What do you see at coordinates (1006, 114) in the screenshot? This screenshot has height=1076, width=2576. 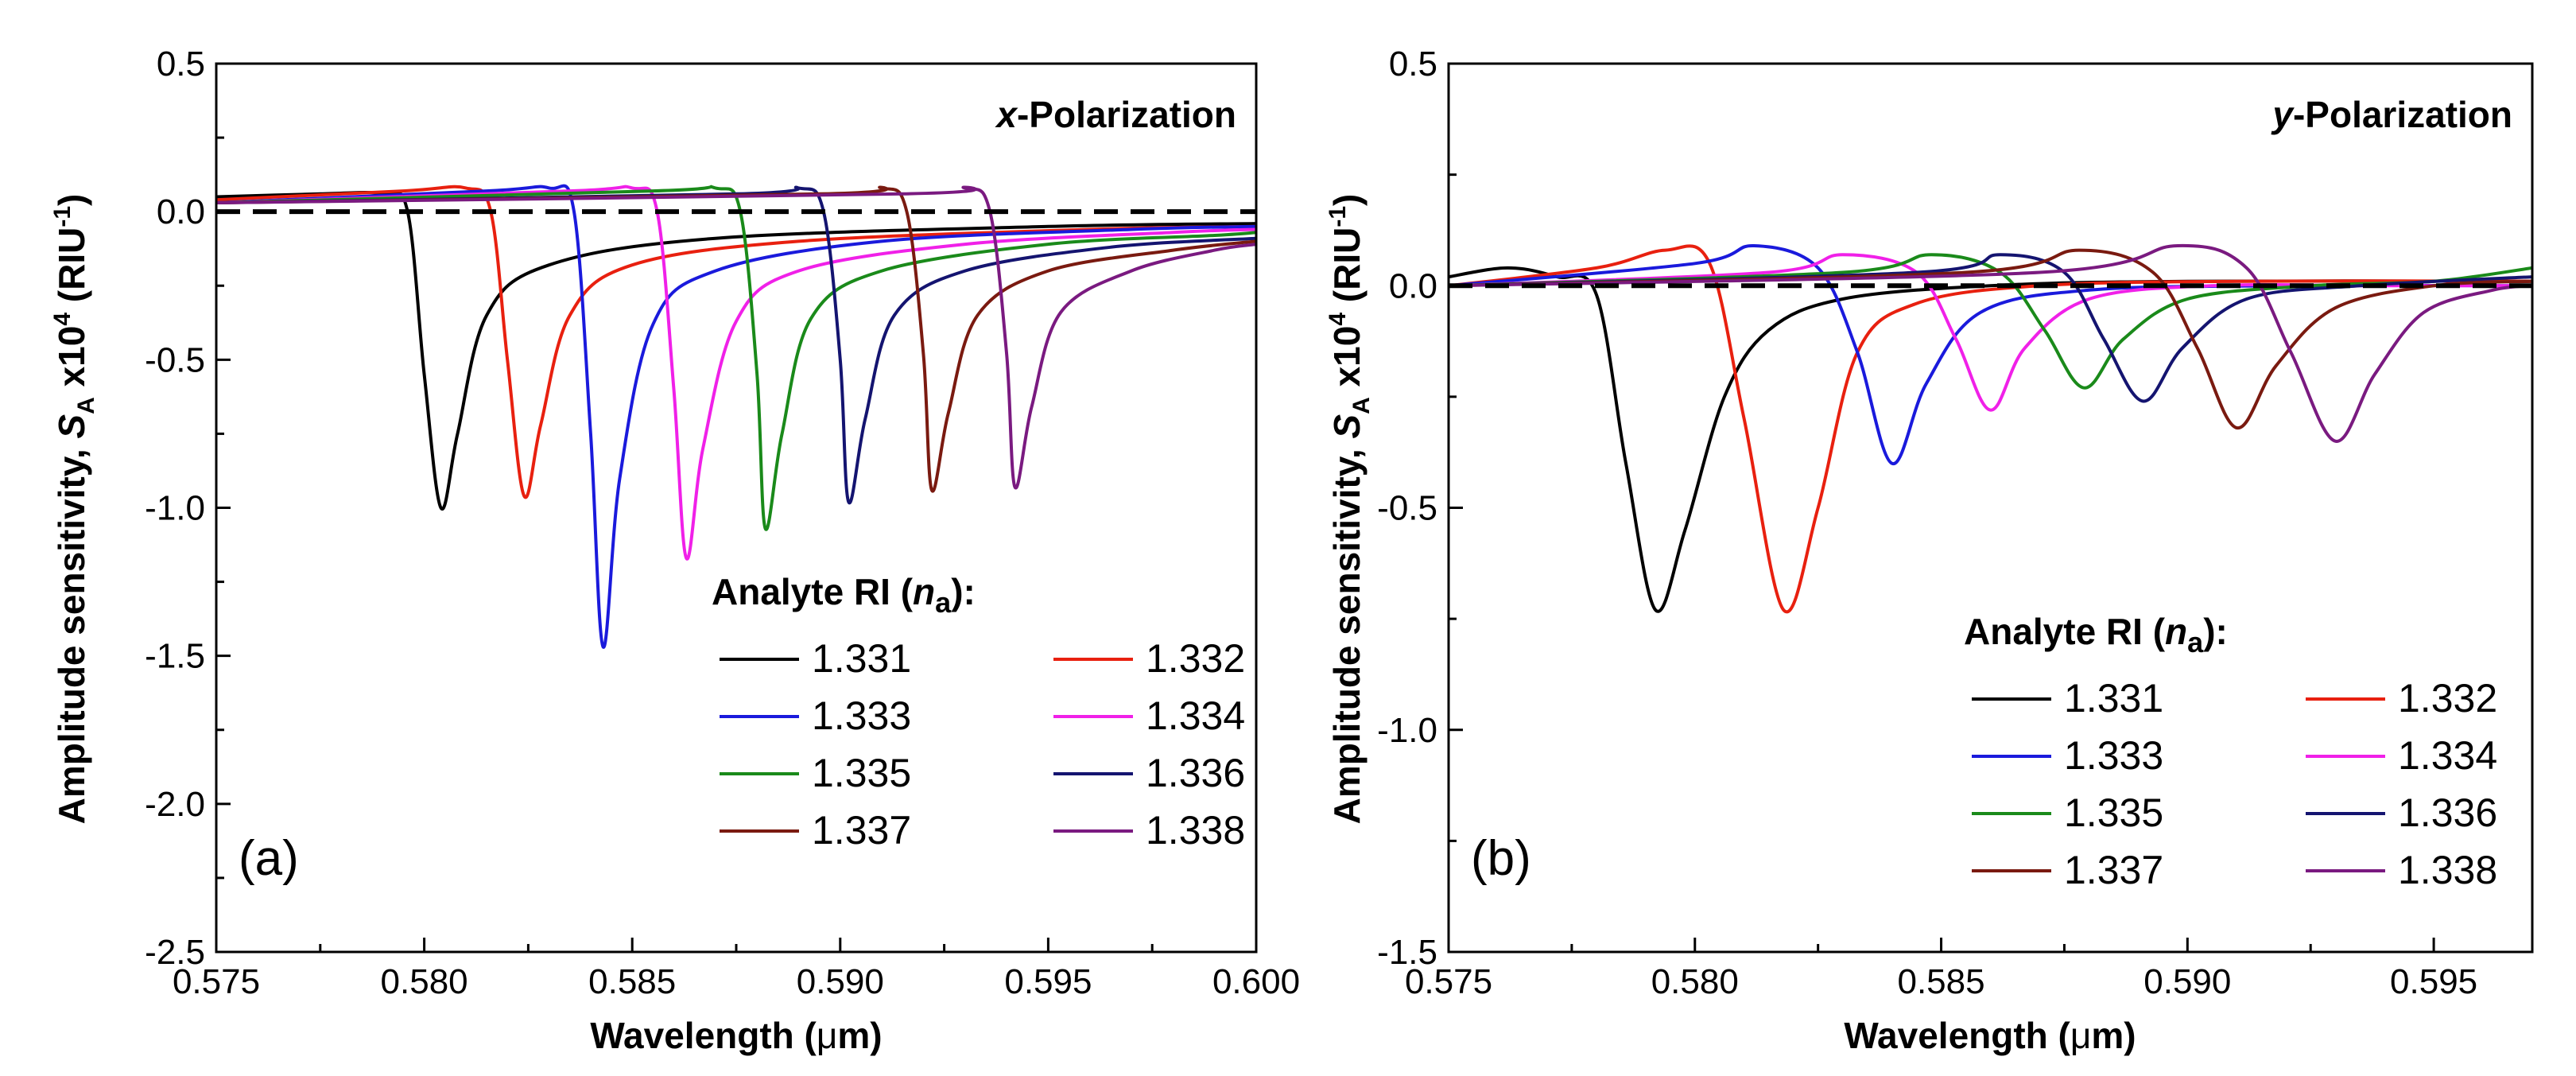 I see `polarization-letter: x` at bounding box center [1006, 114].